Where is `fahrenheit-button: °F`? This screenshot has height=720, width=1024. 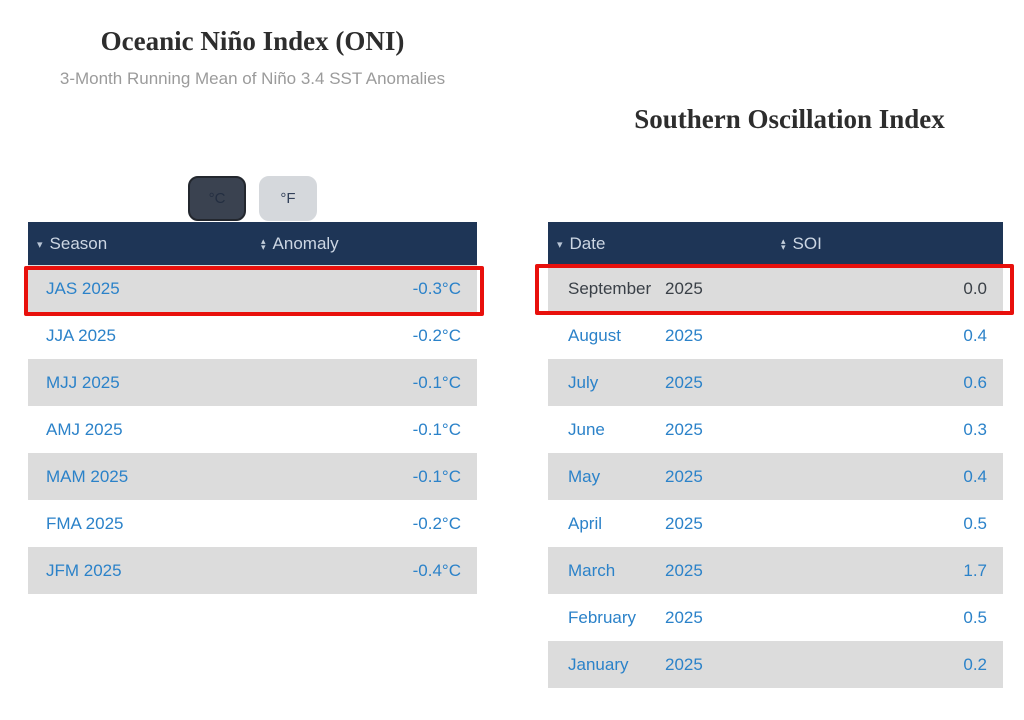
fahrenheit-button: °F is located at coordinates (288, 198).